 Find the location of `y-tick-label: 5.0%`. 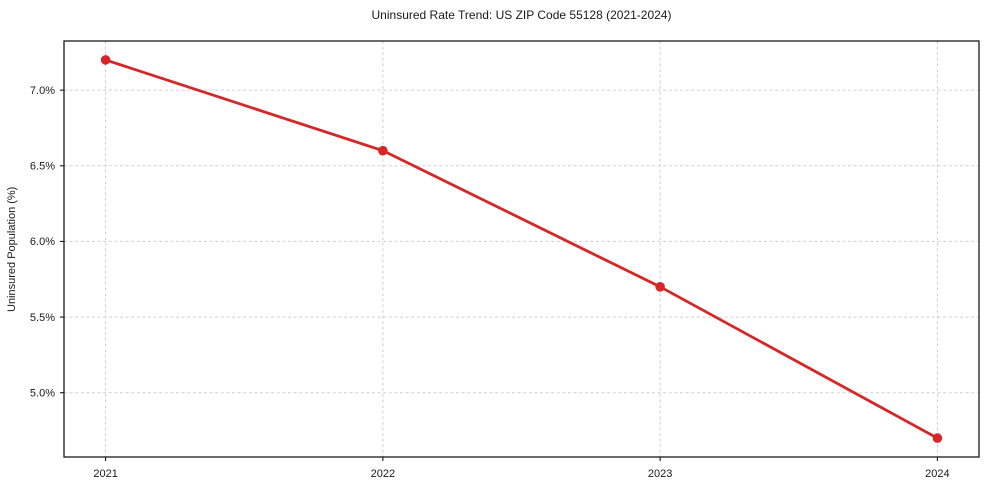

y-tick-label: 5.0% is located at coordinates (42, 394).